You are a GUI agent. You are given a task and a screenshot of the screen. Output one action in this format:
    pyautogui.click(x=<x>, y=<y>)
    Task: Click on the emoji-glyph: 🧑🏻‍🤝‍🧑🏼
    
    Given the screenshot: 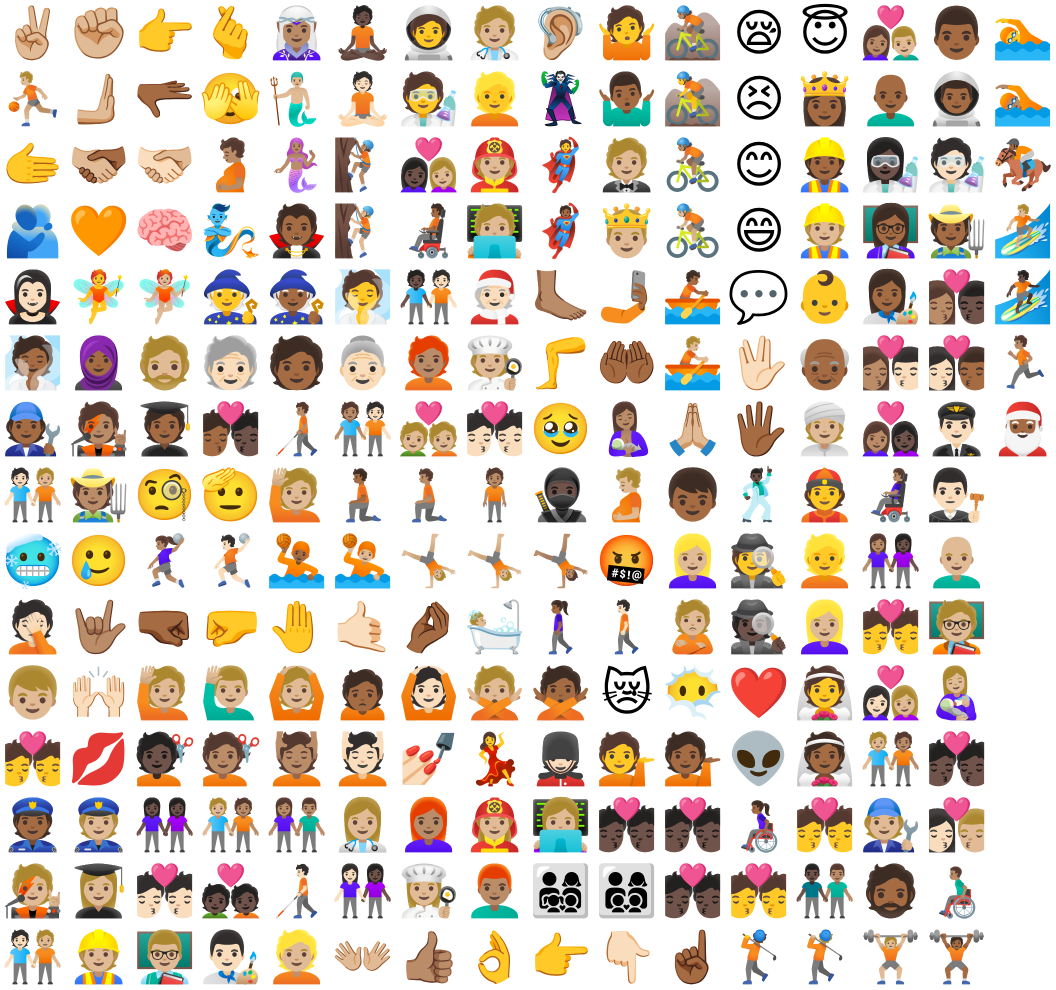 What is the action you would take?
    pyautogui.click(x=33, y=495)
    